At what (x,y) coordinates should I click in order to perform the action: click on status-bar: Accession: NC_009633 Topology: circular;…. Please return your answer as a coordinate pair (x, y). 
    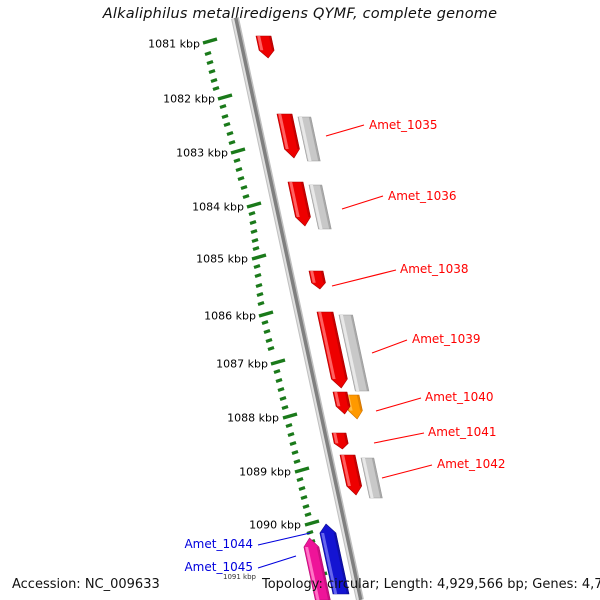
    Looking at the image, I should click on (300, 587).